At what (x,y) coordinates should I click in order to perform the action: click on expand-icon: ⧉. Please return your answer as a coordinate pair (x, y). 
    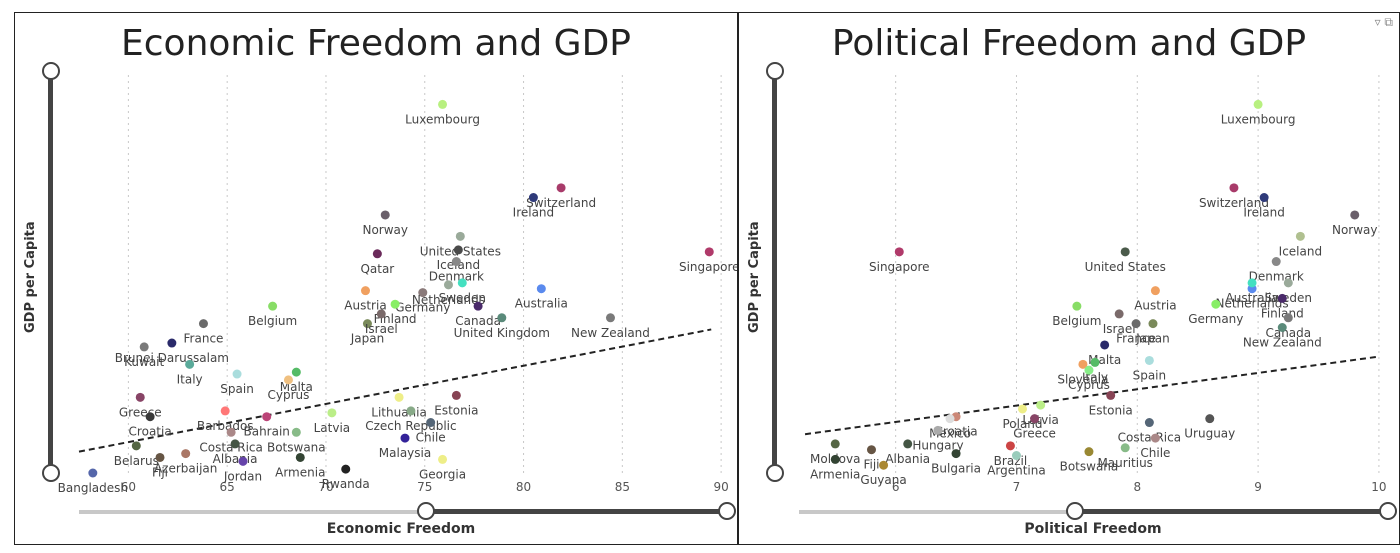
    Looking at the image, I should click on (1388, 22).